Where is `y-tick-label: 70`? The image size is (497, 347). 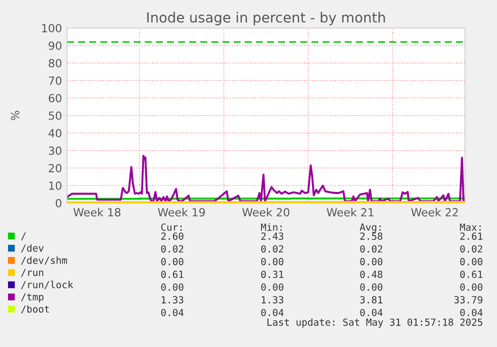 y-tick-label: 70 is located at coordinates (55, 80).